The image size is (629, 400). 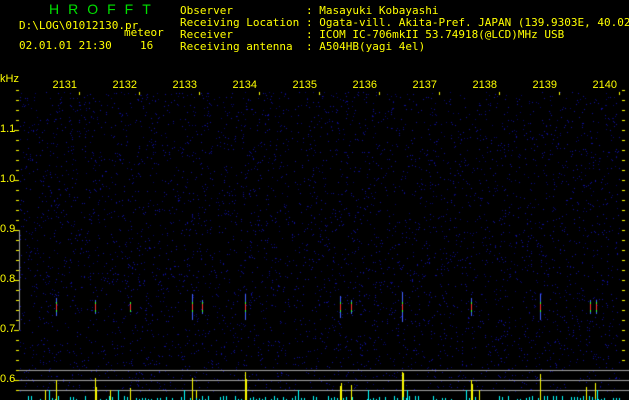 What do you see at coordinates (8, 279) in the screenshot?
I see `y-tick-label: 0.8` at bounding box center [8, 279].